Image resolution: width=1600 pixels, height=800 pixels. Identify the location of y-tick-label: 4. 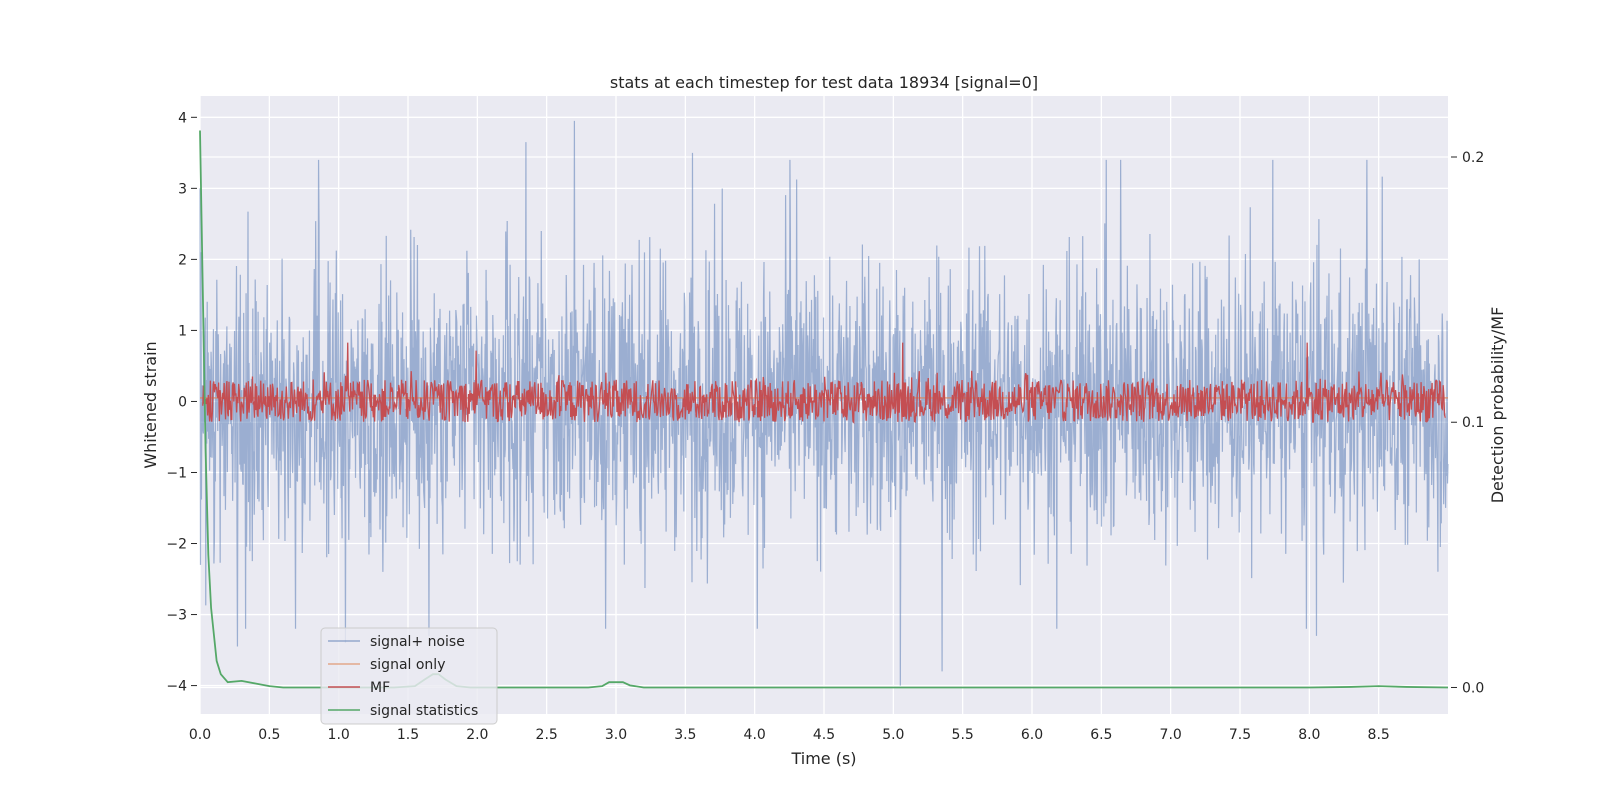
(182, 118).